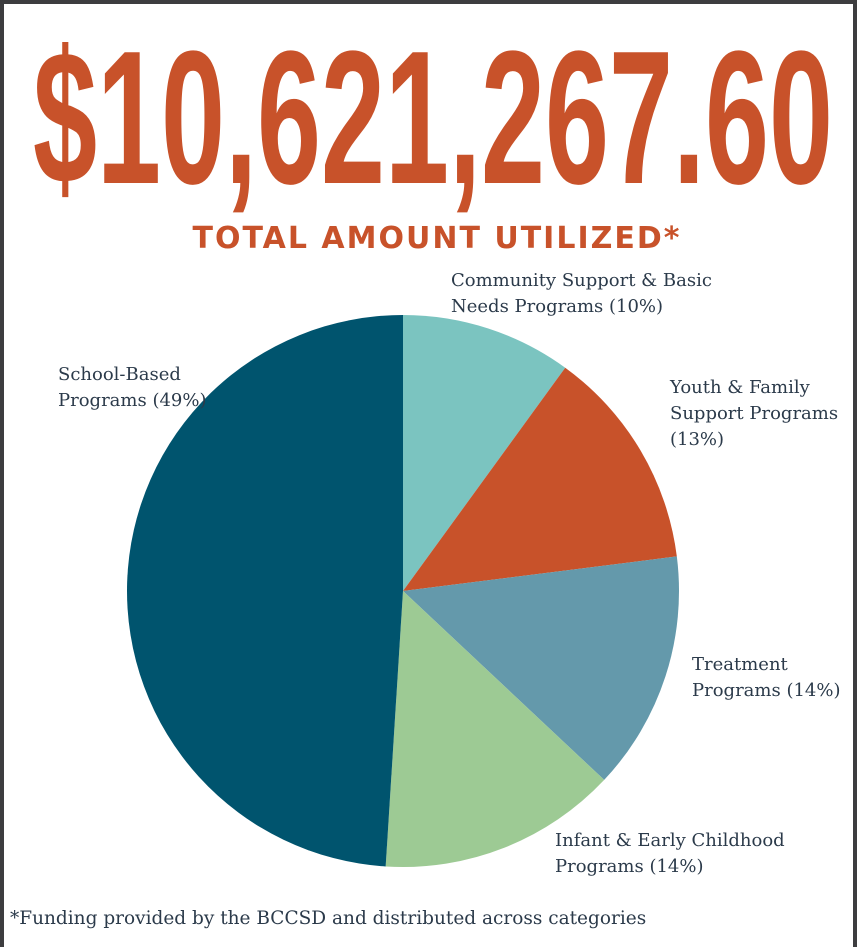  I want to click on value-label: (13%), so click(697, 439).